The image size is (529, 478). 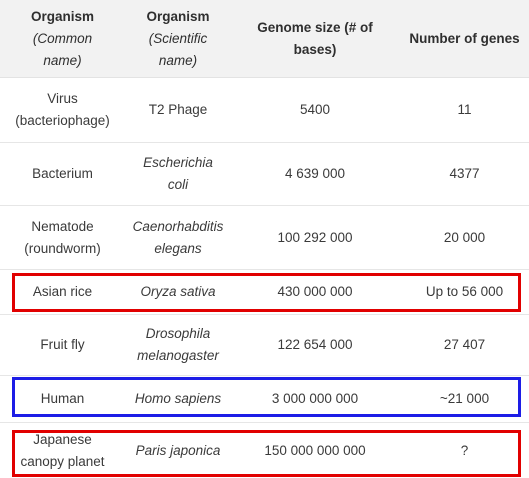 What do you see at coordinates (315, 173) in the screenshot?
I see `cell-genome-size: 4 639 000` at bounding box center [315, 173].